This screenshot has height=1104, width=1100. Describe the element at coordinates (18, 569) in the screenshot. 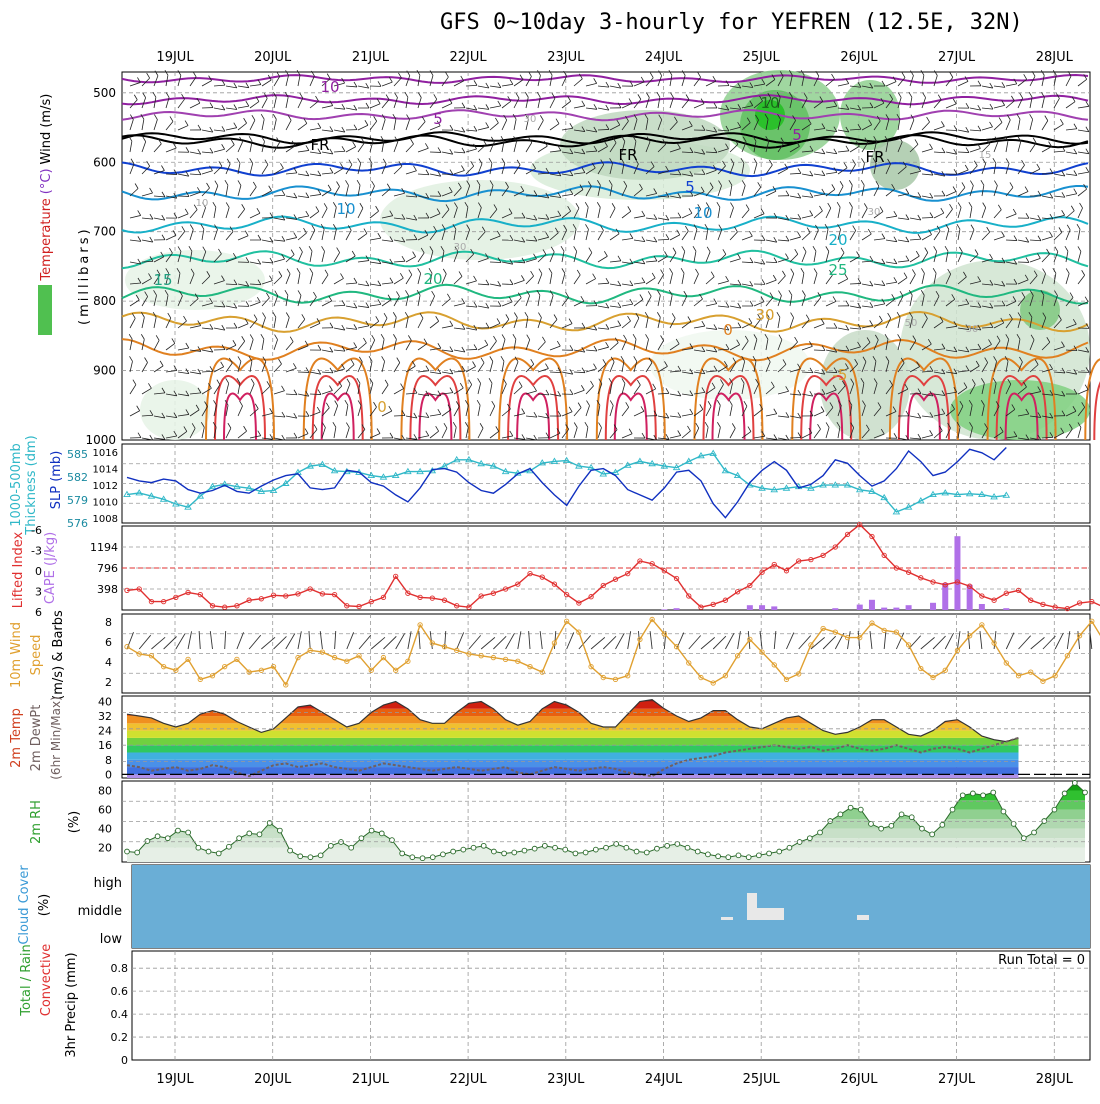

I see `lifted-ylabel-line: Lifted Index` at that location.